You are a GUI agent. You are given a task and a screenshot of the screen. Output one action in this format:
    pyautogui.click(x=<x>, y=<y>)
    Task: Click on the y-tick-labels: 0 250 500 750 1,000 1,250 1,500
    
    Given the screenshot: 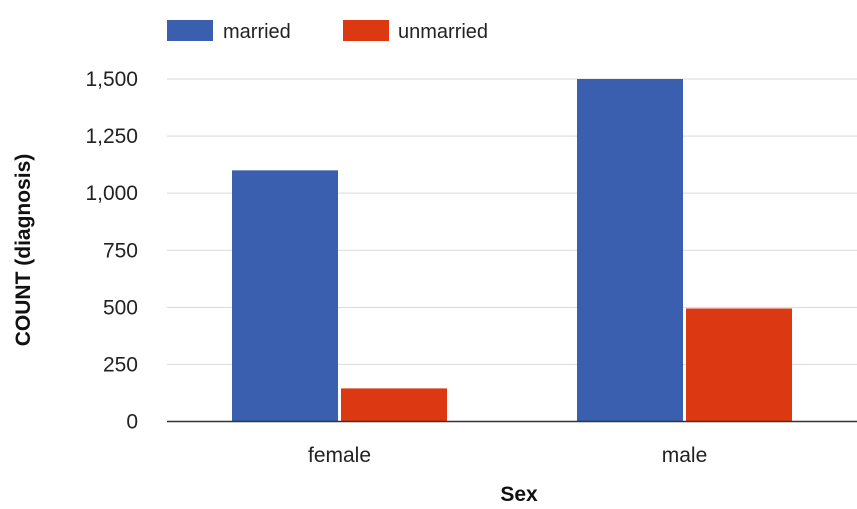 What is the action you would take?
    pyautogui.click(x=111, y=251)
    